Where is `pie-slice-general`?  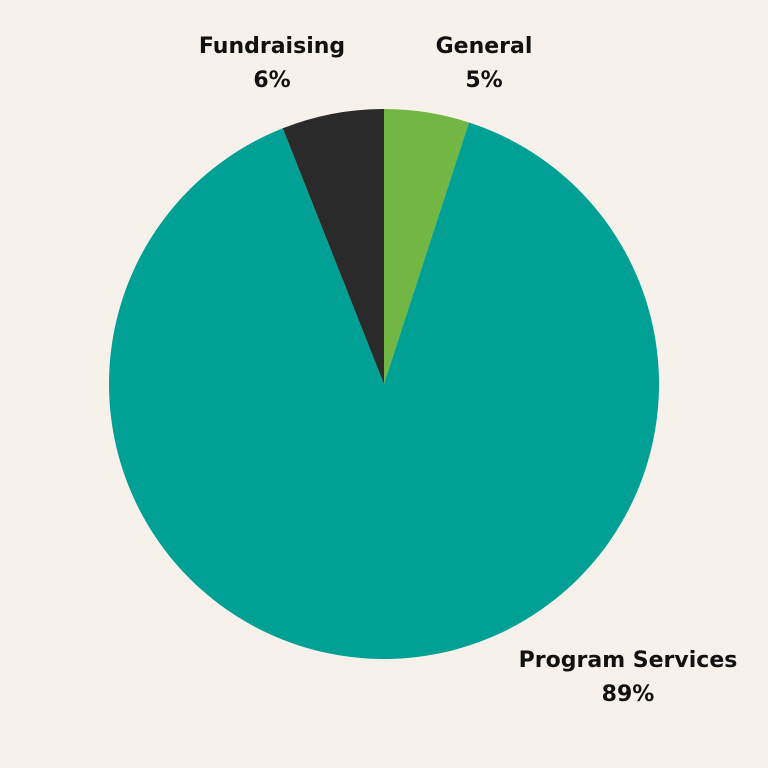
pie-slice-general is located at coordinates (426, 246).